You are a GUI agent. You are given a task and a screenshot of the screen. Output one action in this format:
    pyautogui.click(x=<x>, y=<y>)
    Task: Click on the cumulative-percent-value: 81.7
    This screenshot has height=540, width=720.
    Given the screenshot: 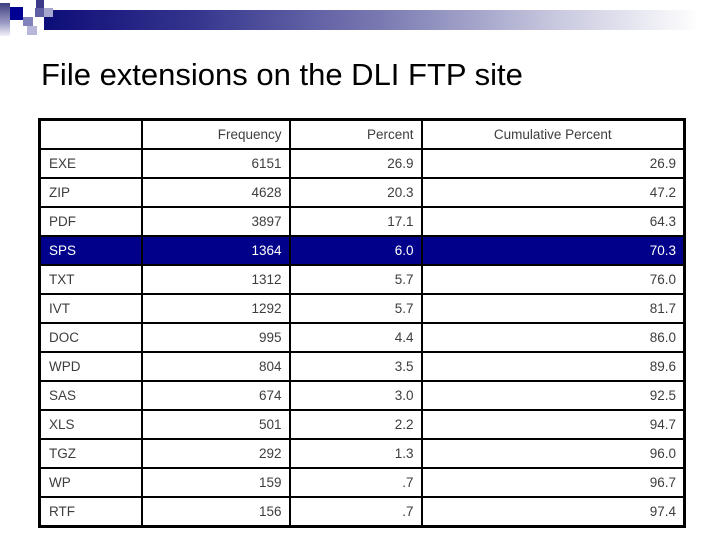 What is the action you would take?
    pyautogui.click(x=553, y=308)
    